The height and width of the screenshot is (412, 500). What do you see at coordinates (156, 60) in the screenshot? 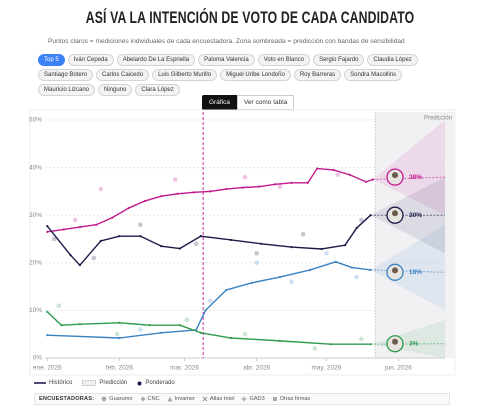
I see `filter-chip: Abelardo De La Espriella` at bounding box center [156, 60].